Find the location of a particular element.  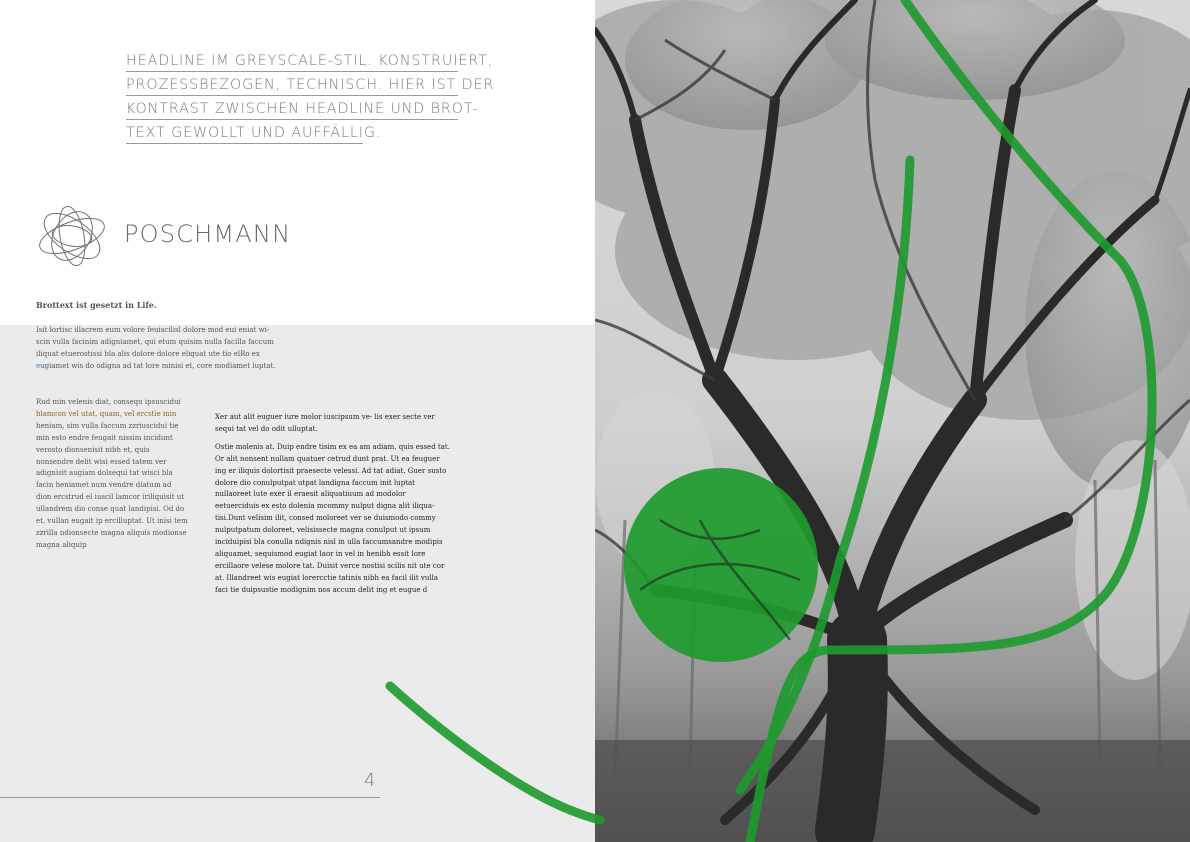

page-number: 4 is located at coordinates (370, 780).